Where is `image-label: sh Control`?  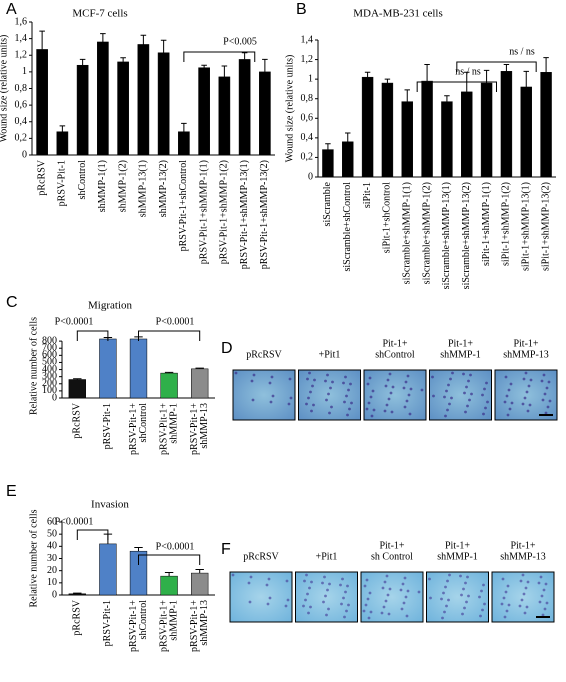
image-label: sh Control is located at coordinates (392, 556).